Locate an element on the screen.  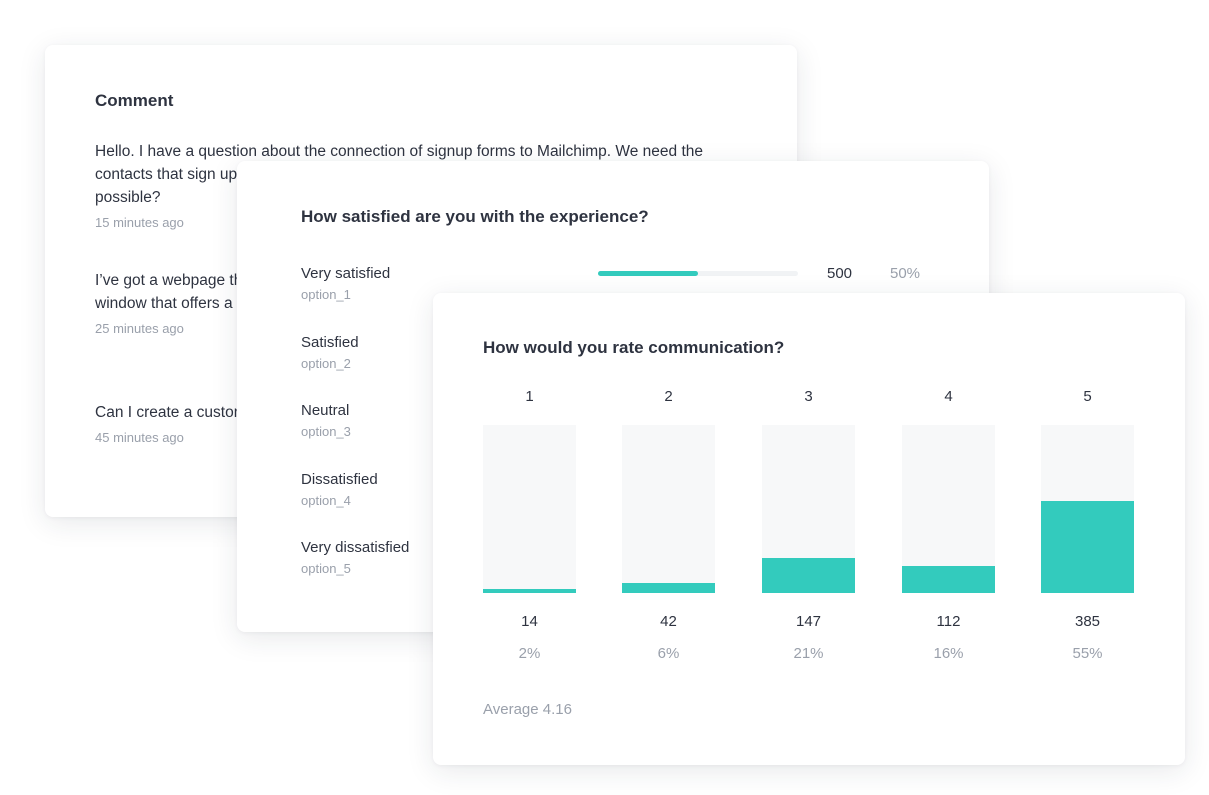
rating-percent: 6% is located at coordinates (668, 653).